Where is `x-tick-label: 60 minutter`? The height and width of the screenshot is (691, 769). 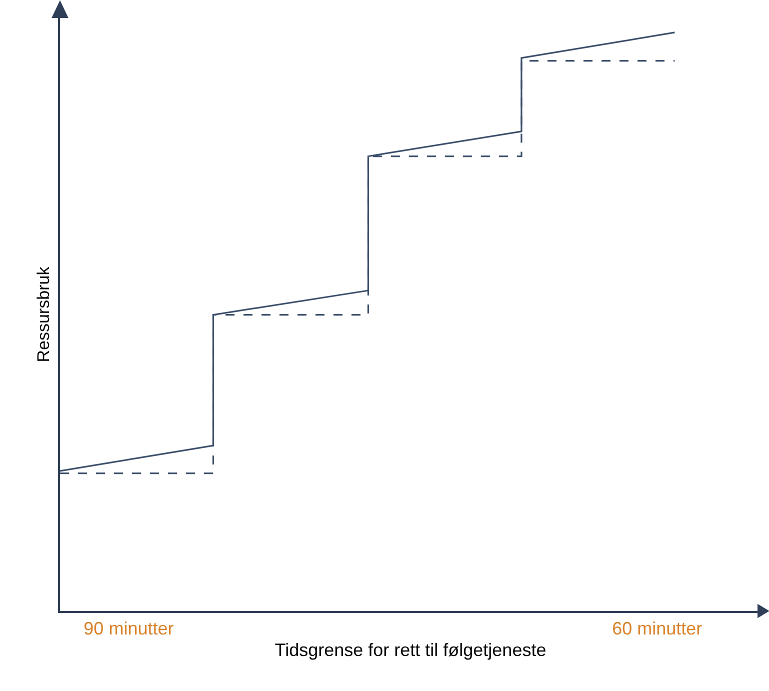
x-tick-label: 60 minutter is located at coordinates (657, 628).